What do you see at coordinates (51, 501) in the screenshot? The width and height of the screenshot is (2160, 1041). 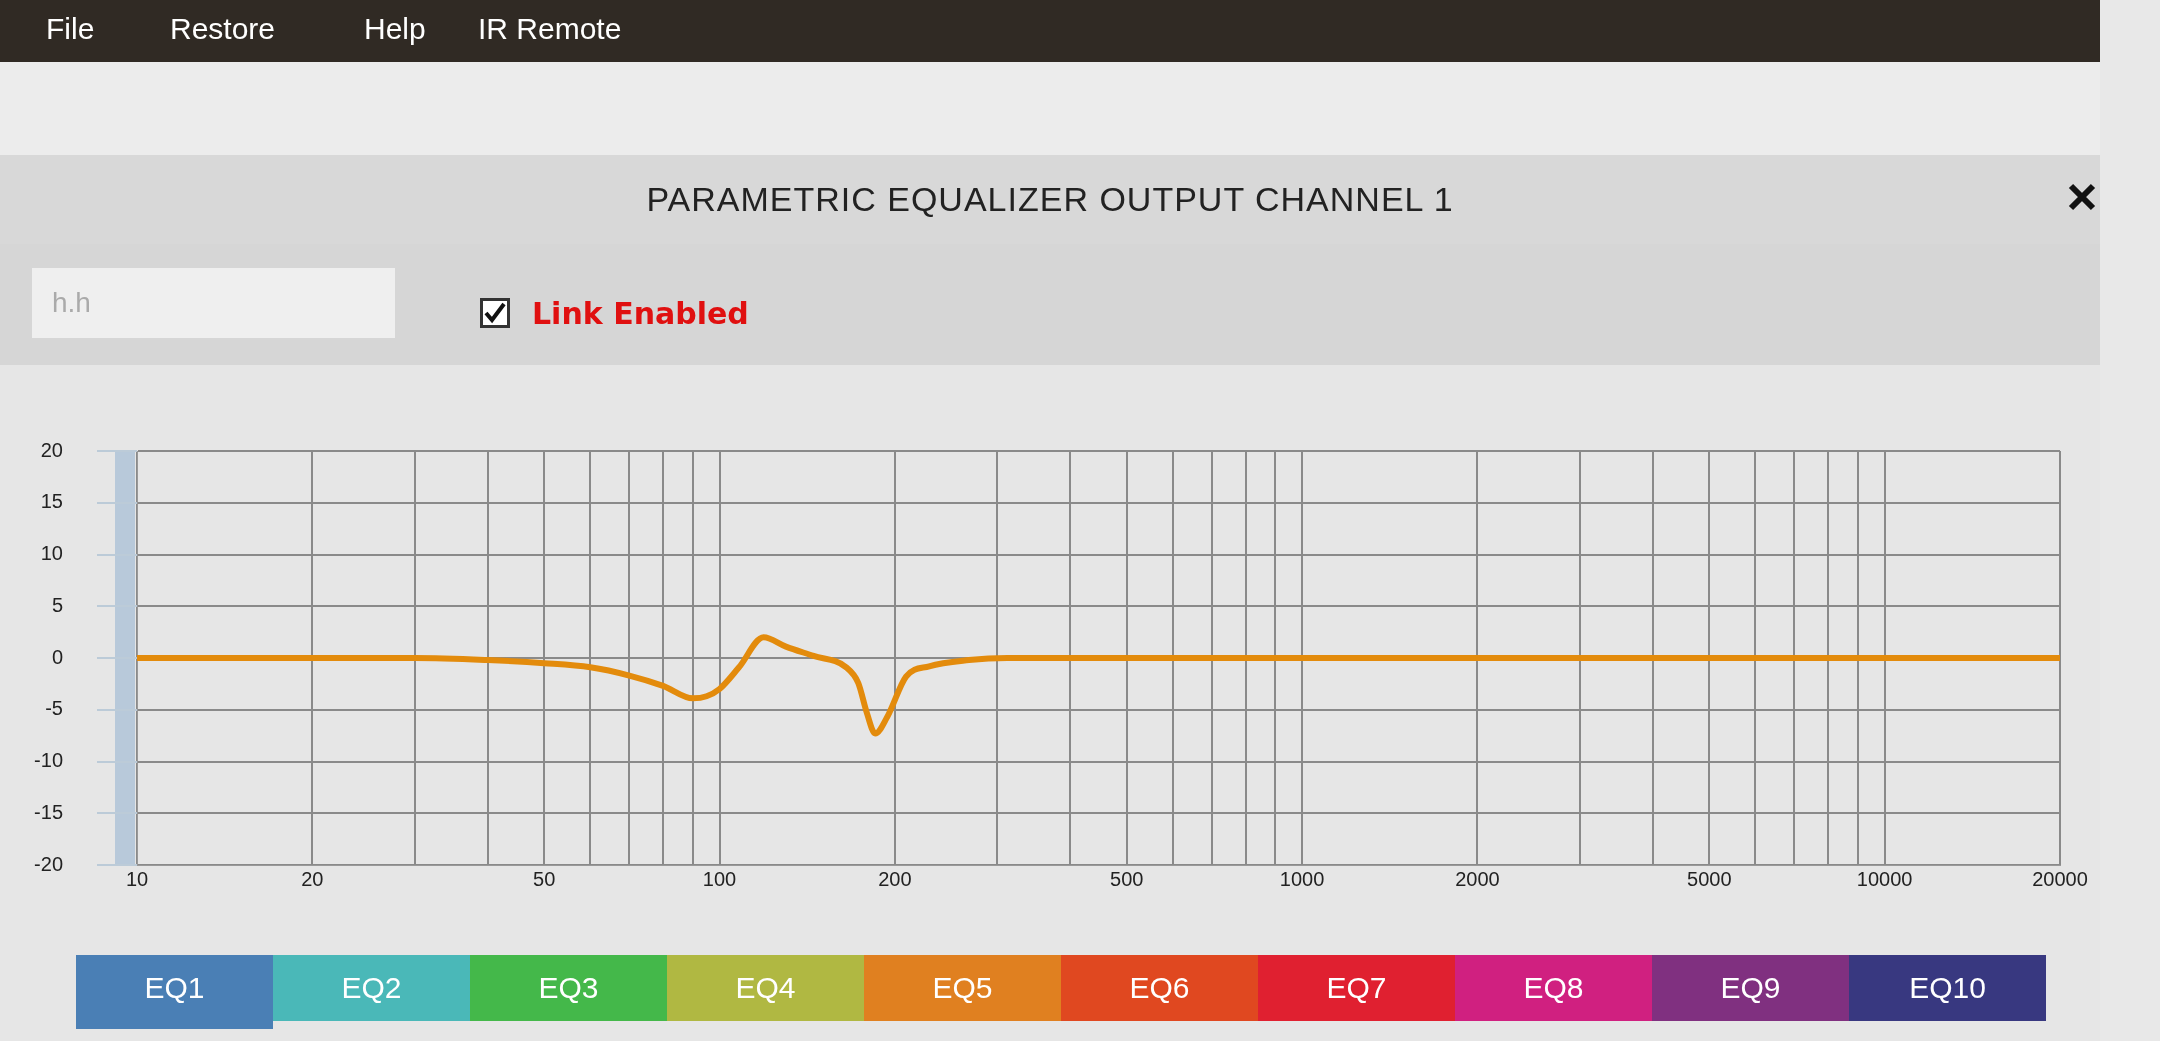 I see `y-tick-label: 15` at bounding box center [51, 501].